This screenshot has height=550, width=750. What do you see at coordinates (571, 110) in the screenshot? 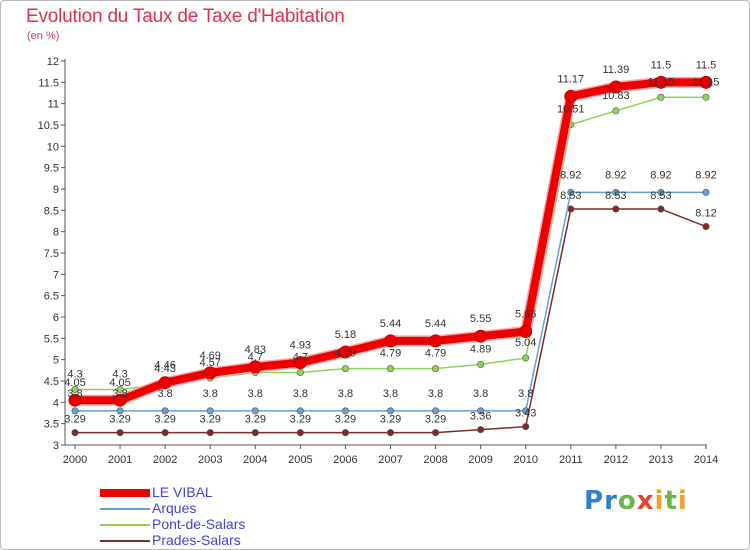
I see `data-label: 10.51` at bounding box center [571, 110].